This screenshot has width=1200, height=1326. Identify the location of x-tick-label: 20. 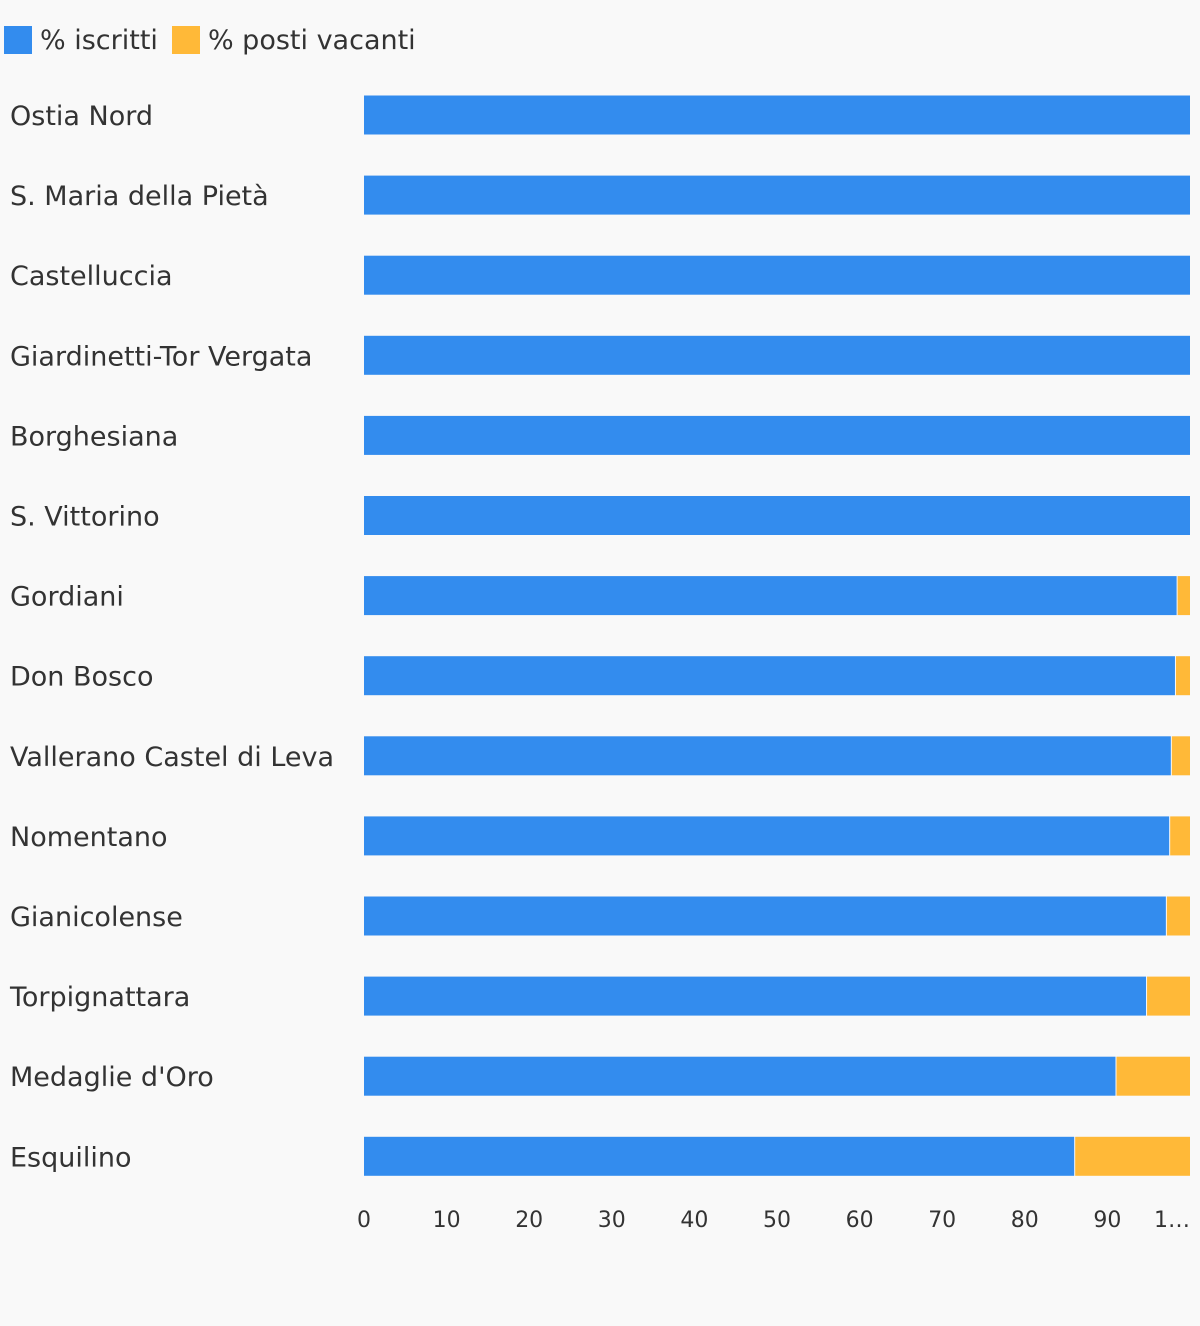
(529, 1220).